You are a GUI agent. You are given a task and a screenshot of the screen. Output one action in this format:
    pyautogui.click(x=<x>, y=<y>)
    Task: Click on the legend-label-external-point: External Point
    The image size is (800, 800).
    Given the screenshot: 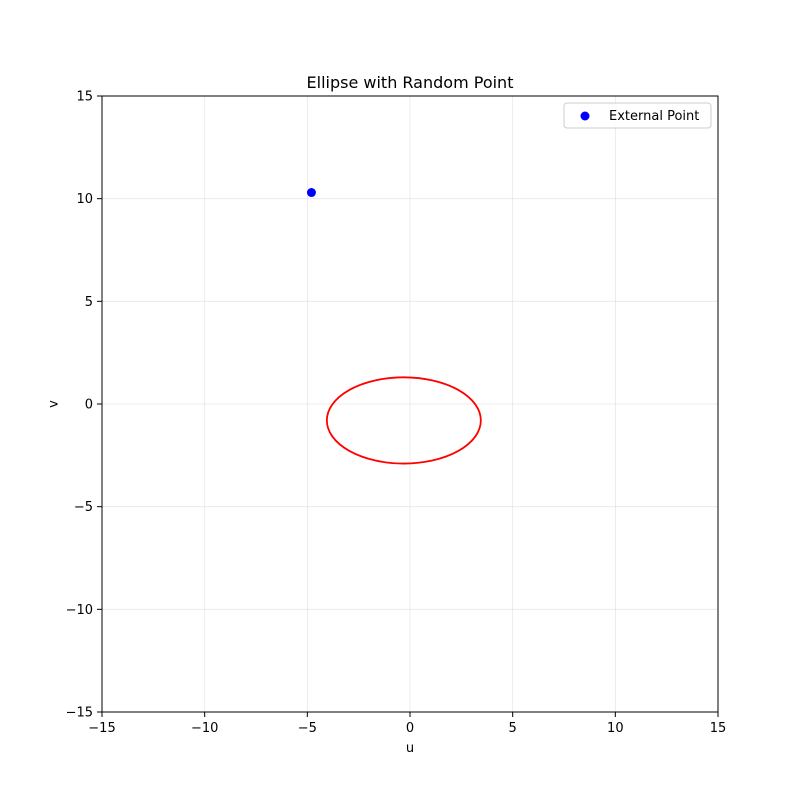 What is the action you would take?
    pyautogui.click(x=654, y=116)
    